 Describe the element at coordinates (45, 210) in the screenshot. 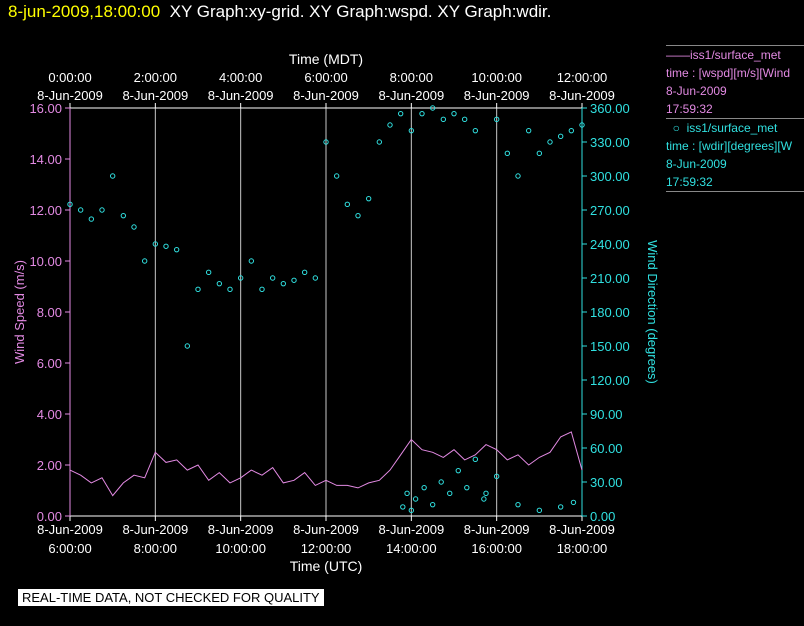

I see `y-left-tick-label: 12.00` at that location.